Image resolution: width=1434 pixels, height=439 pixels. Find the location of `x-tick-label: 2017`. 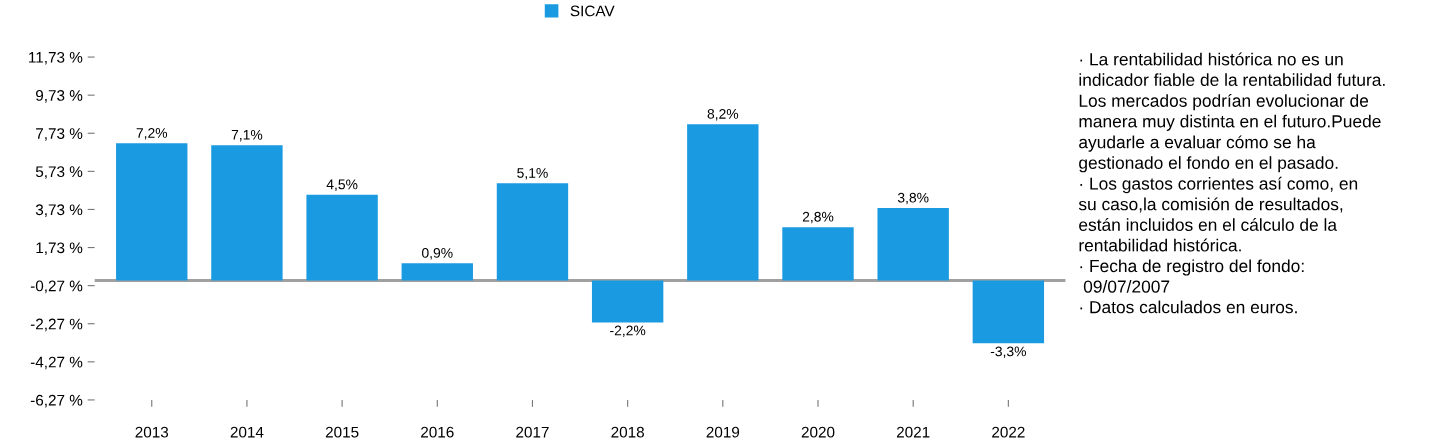

x-tick-label: 2017 is located at coordinates (532, 432).